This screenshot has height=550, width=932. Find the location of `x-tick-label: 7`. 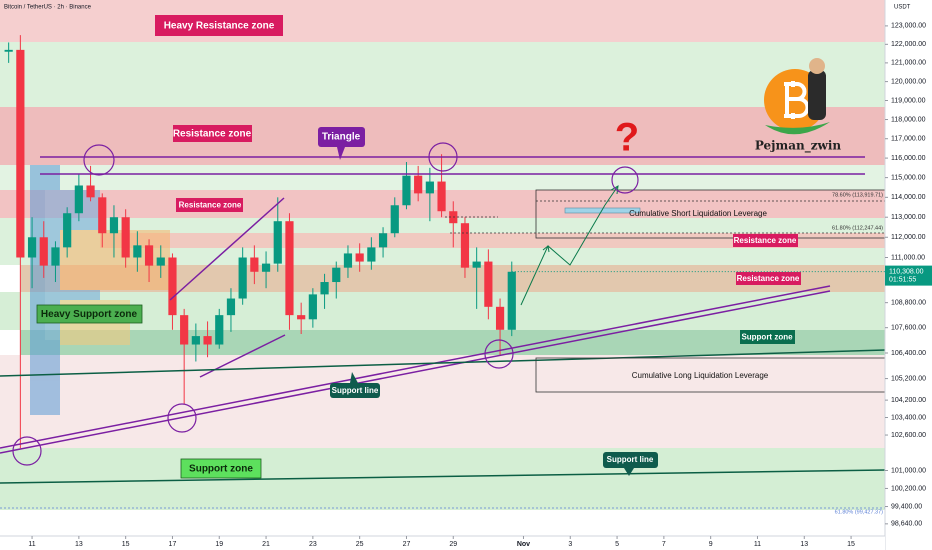

x-tick-label: 7 is located at coordinates (664, 544).